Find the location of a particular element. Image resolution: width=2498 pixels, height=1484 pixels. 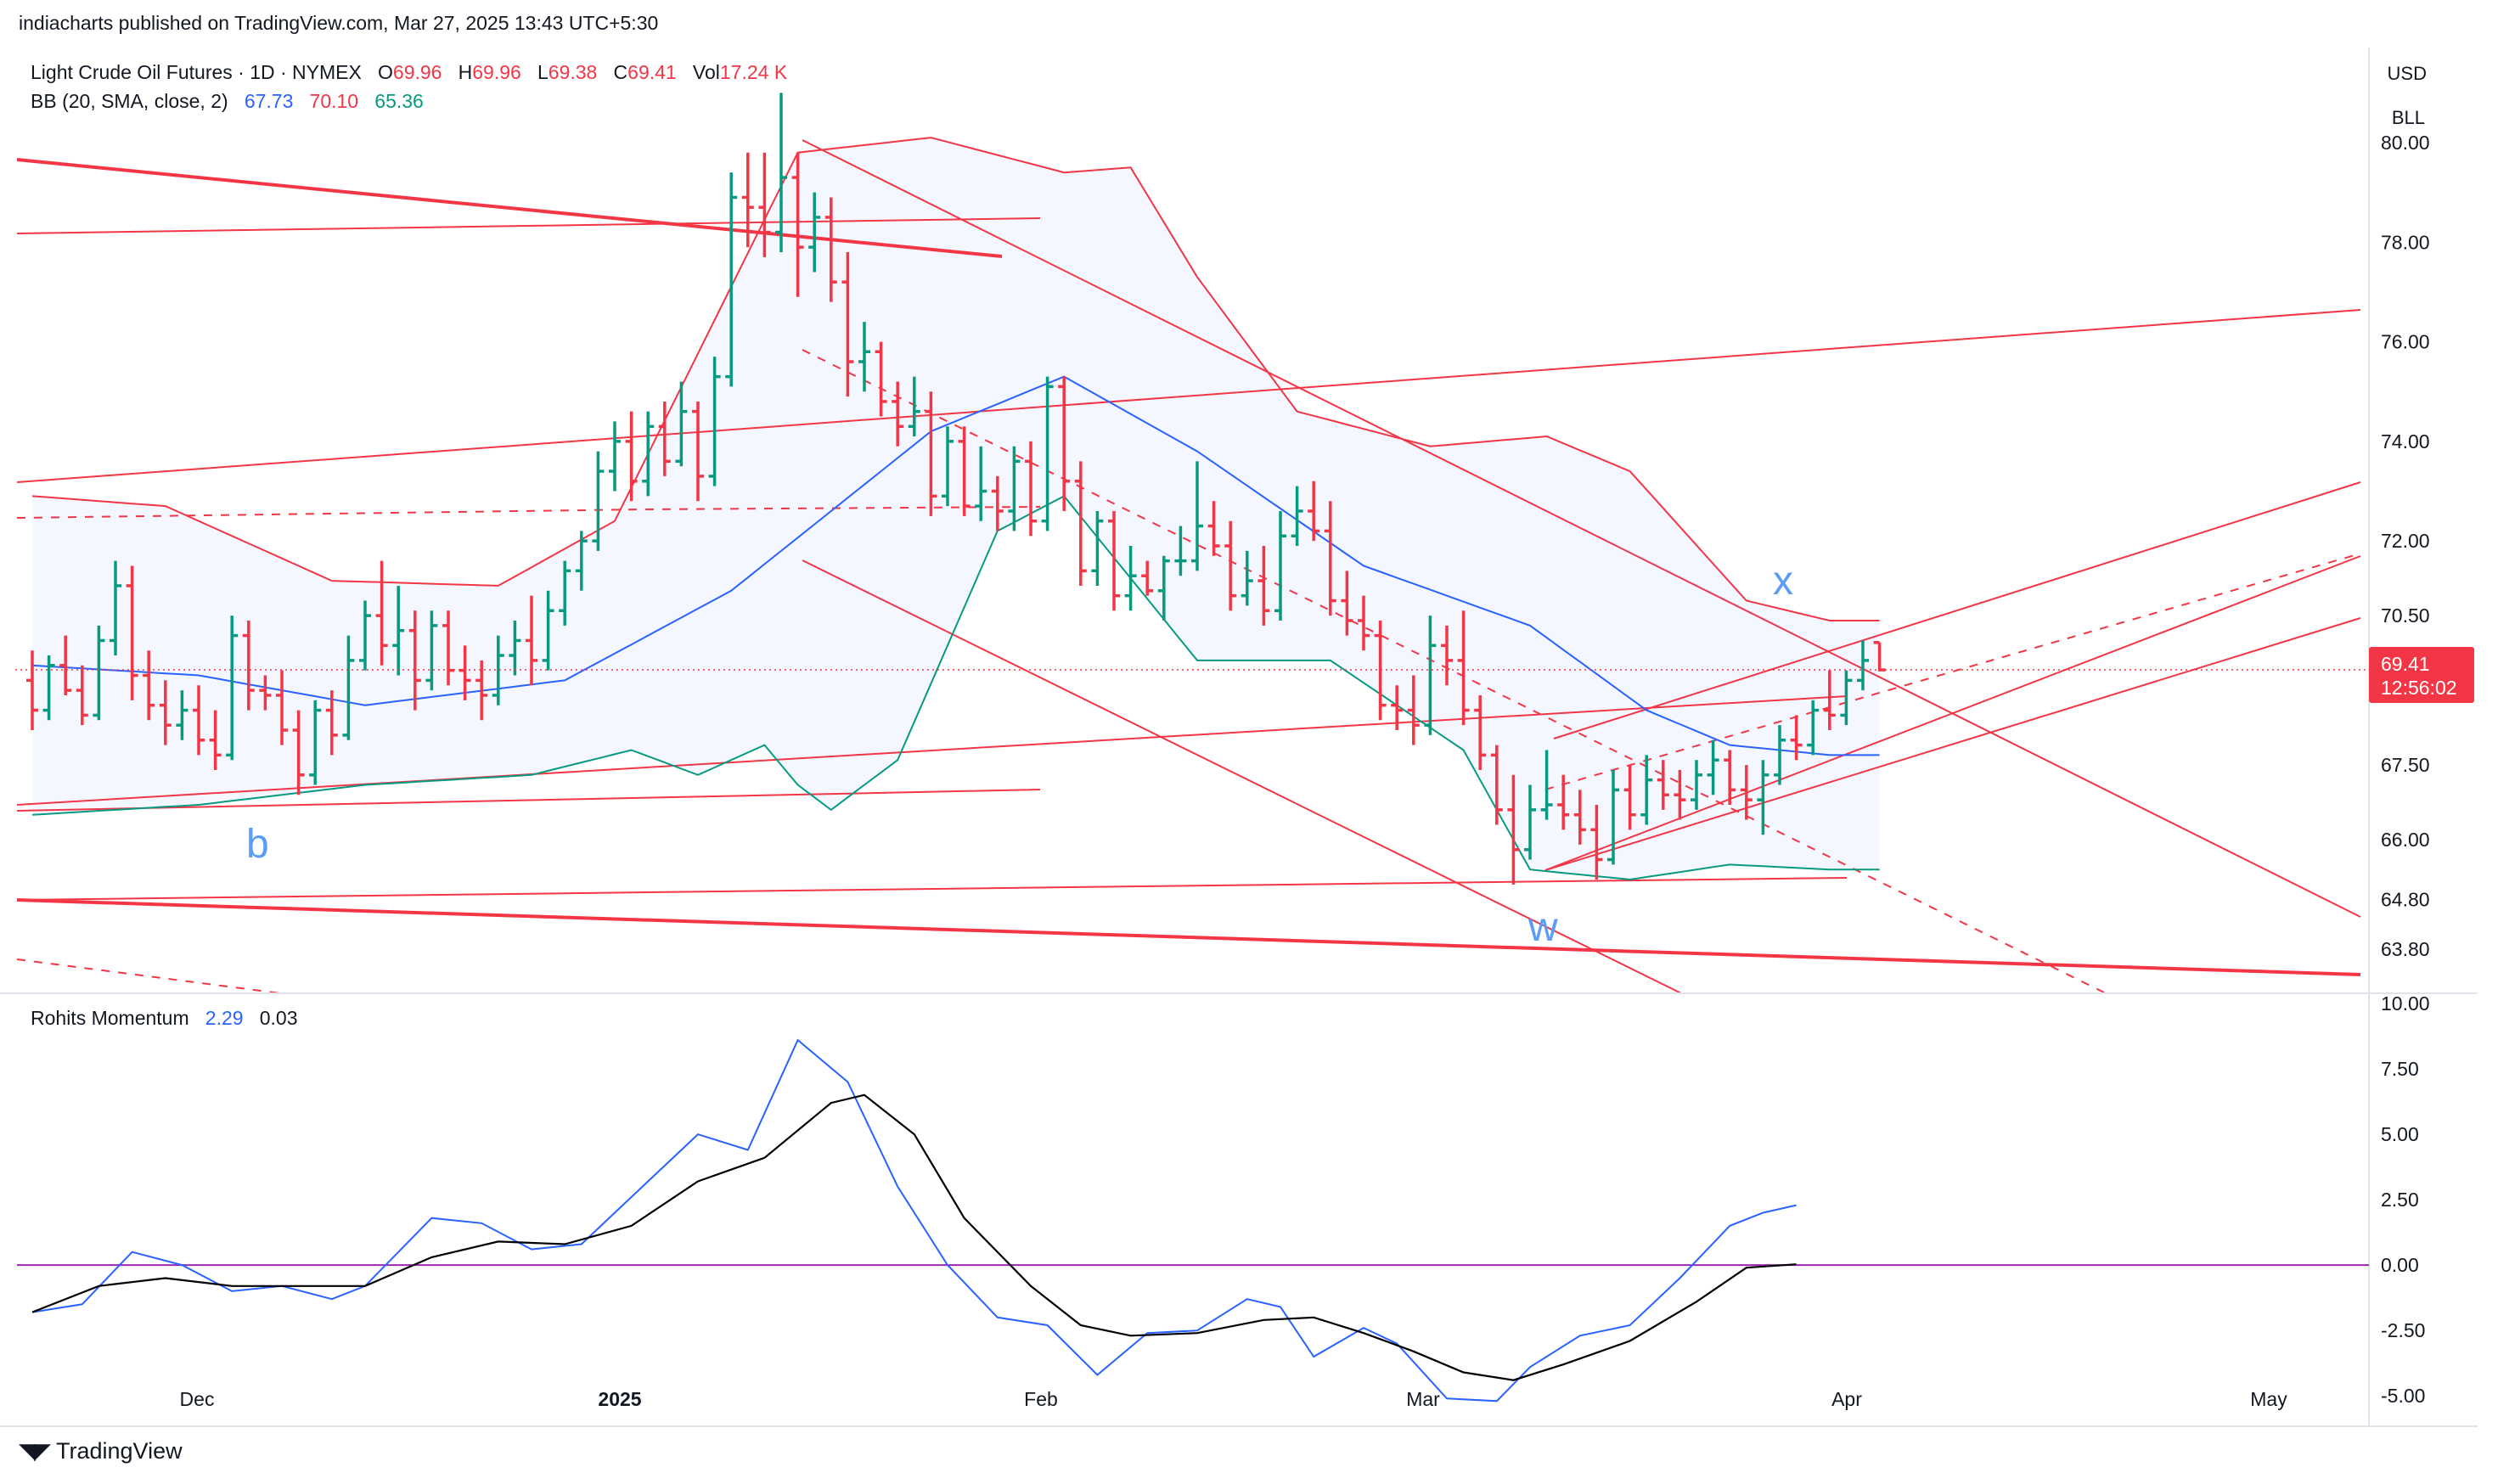

momentum-tick-label: -5.00 is located at coordinates (2403, 1396).